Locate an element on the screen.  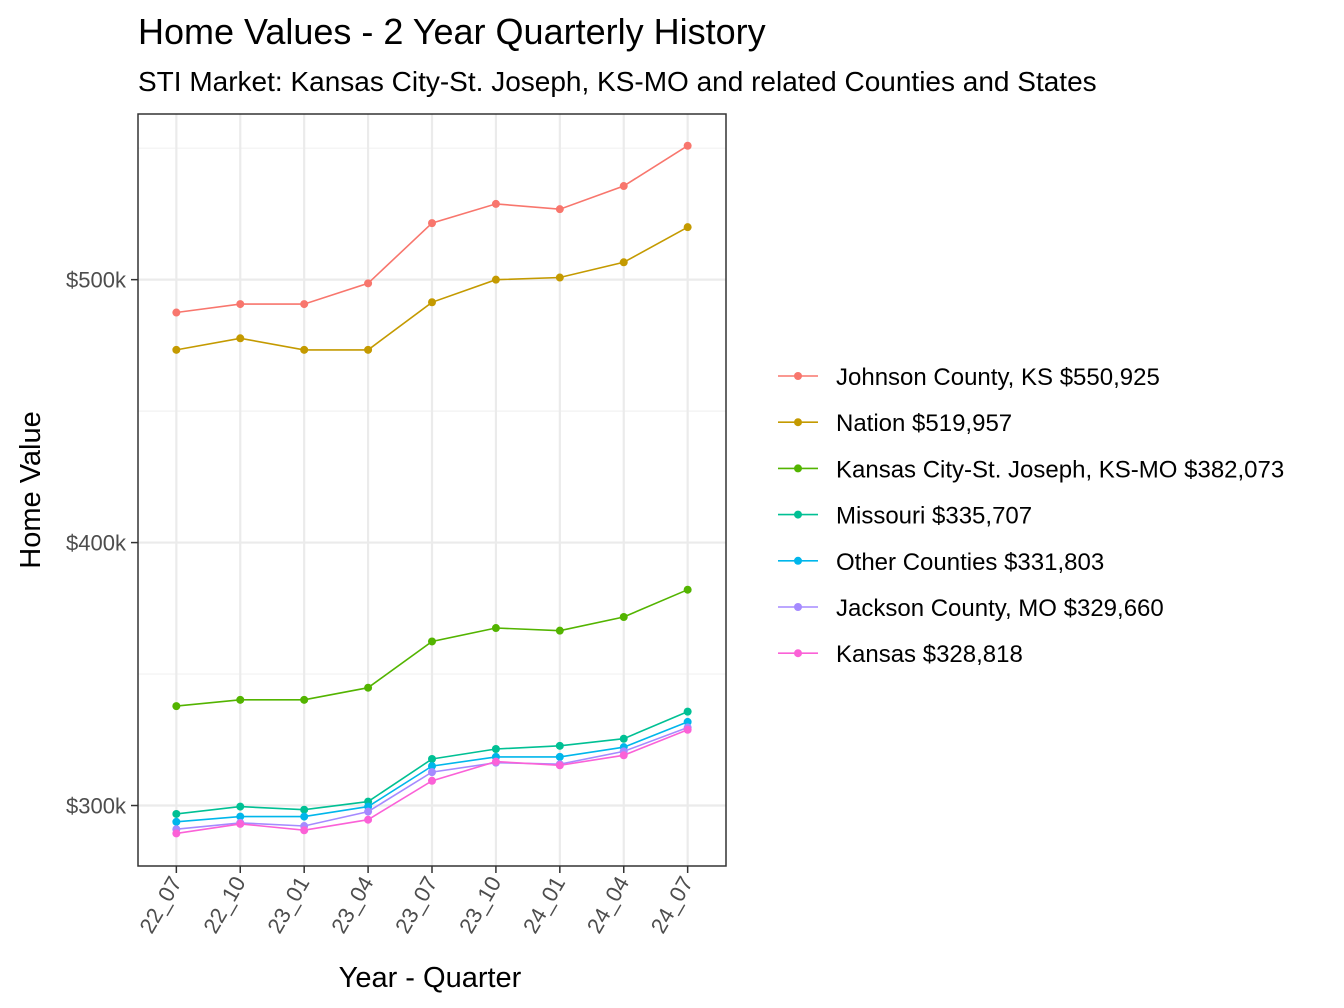
legend-label: Other Counties $331,803 is located at coordinates (970, 562).